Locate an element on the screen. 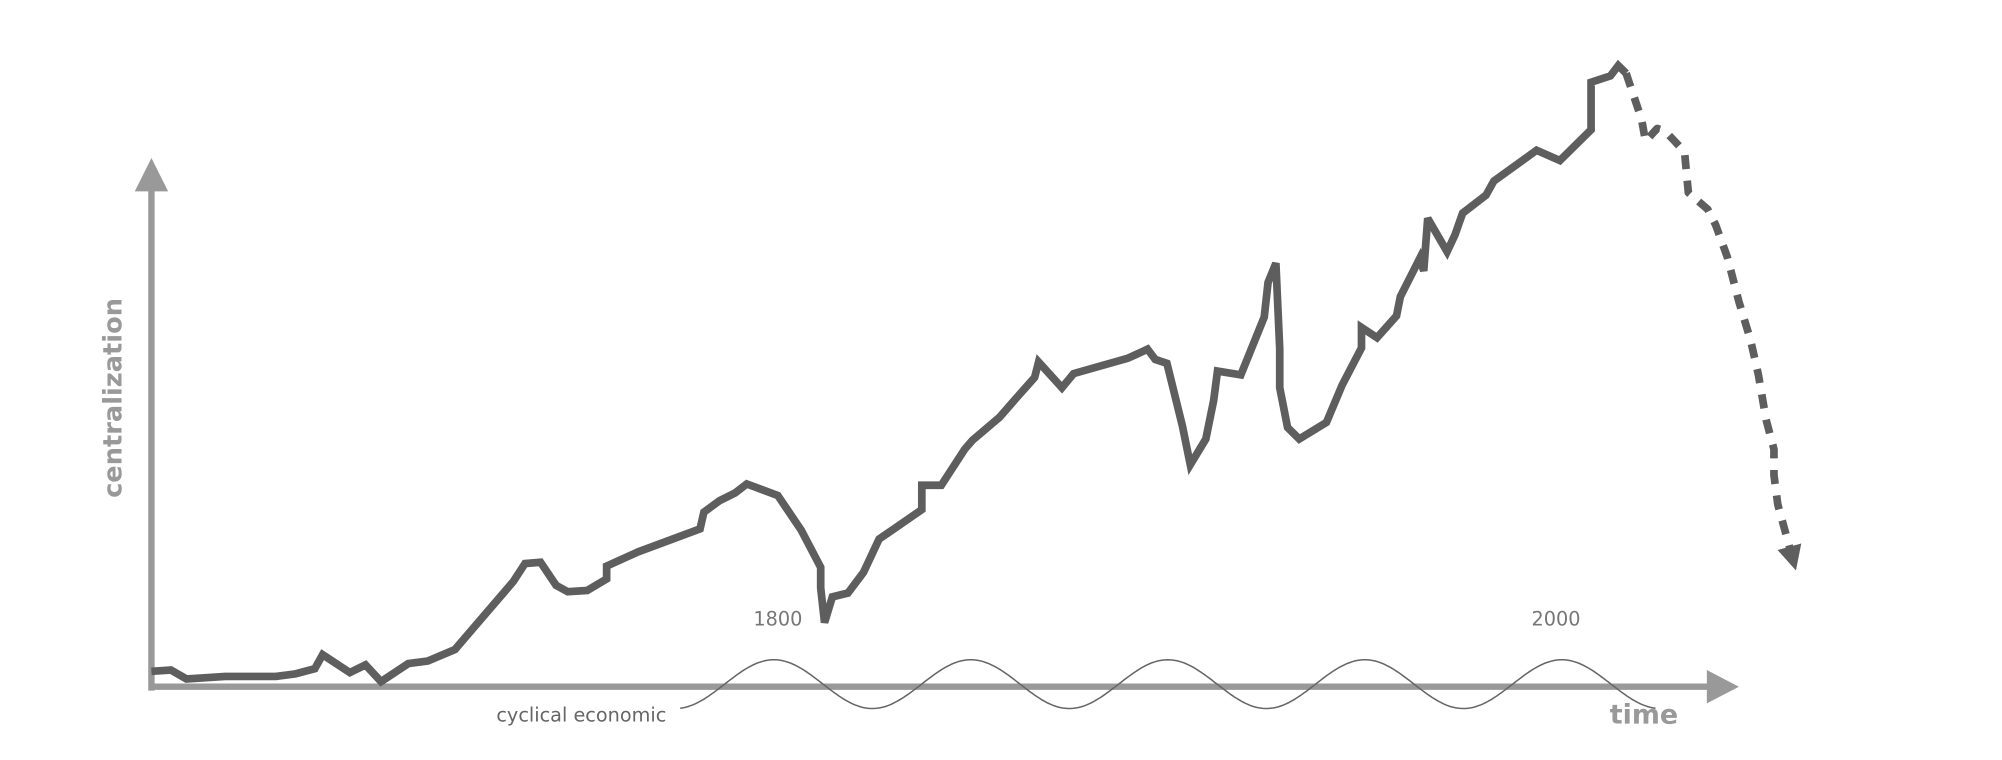  cyclical-wave is located at coordinates (1168, 684).